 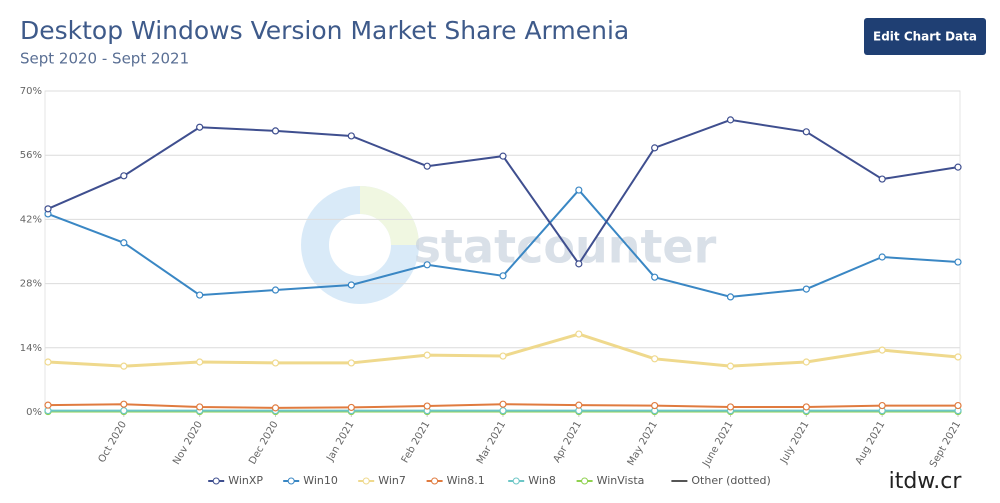 What do you see at coordinates (31, 155) in the screenshot?
I see `y-tick-label: 56%` at bounding box center [31, 155].